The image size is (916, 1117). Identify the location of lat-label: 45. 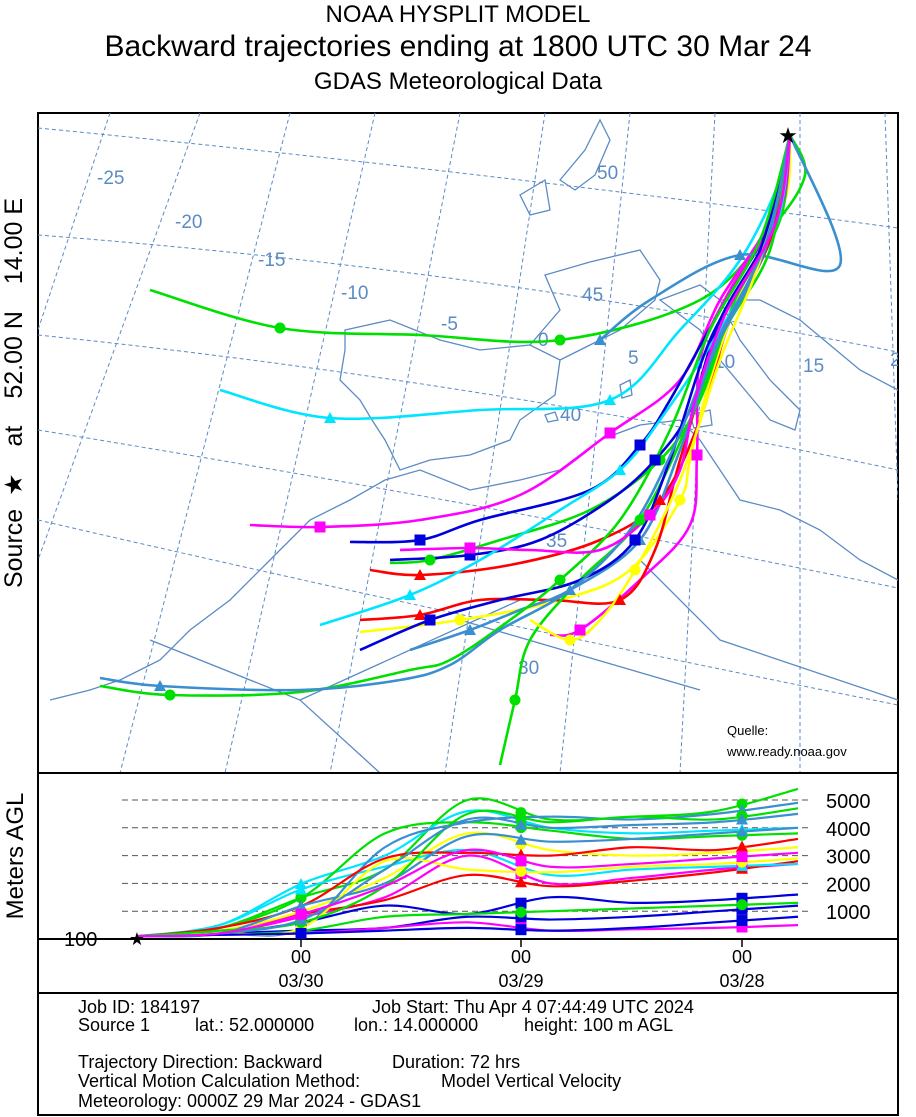
(592, 295).